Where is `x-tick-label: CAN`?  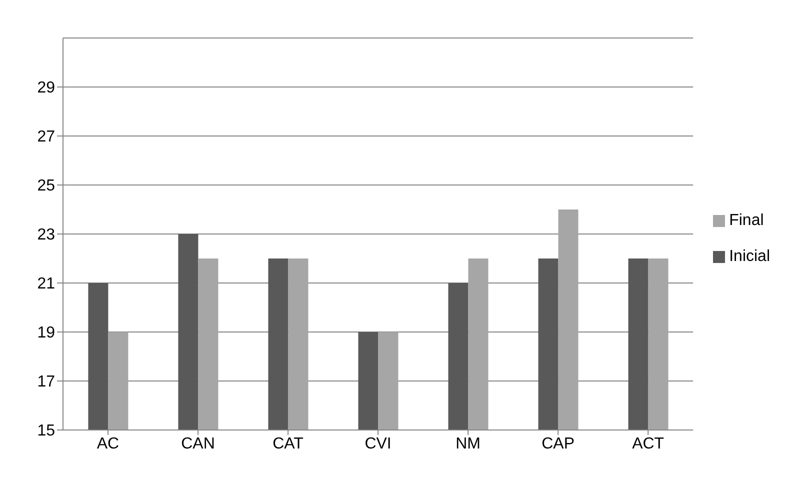 x-tick-label: CAN is located at coordinates (198, 443).